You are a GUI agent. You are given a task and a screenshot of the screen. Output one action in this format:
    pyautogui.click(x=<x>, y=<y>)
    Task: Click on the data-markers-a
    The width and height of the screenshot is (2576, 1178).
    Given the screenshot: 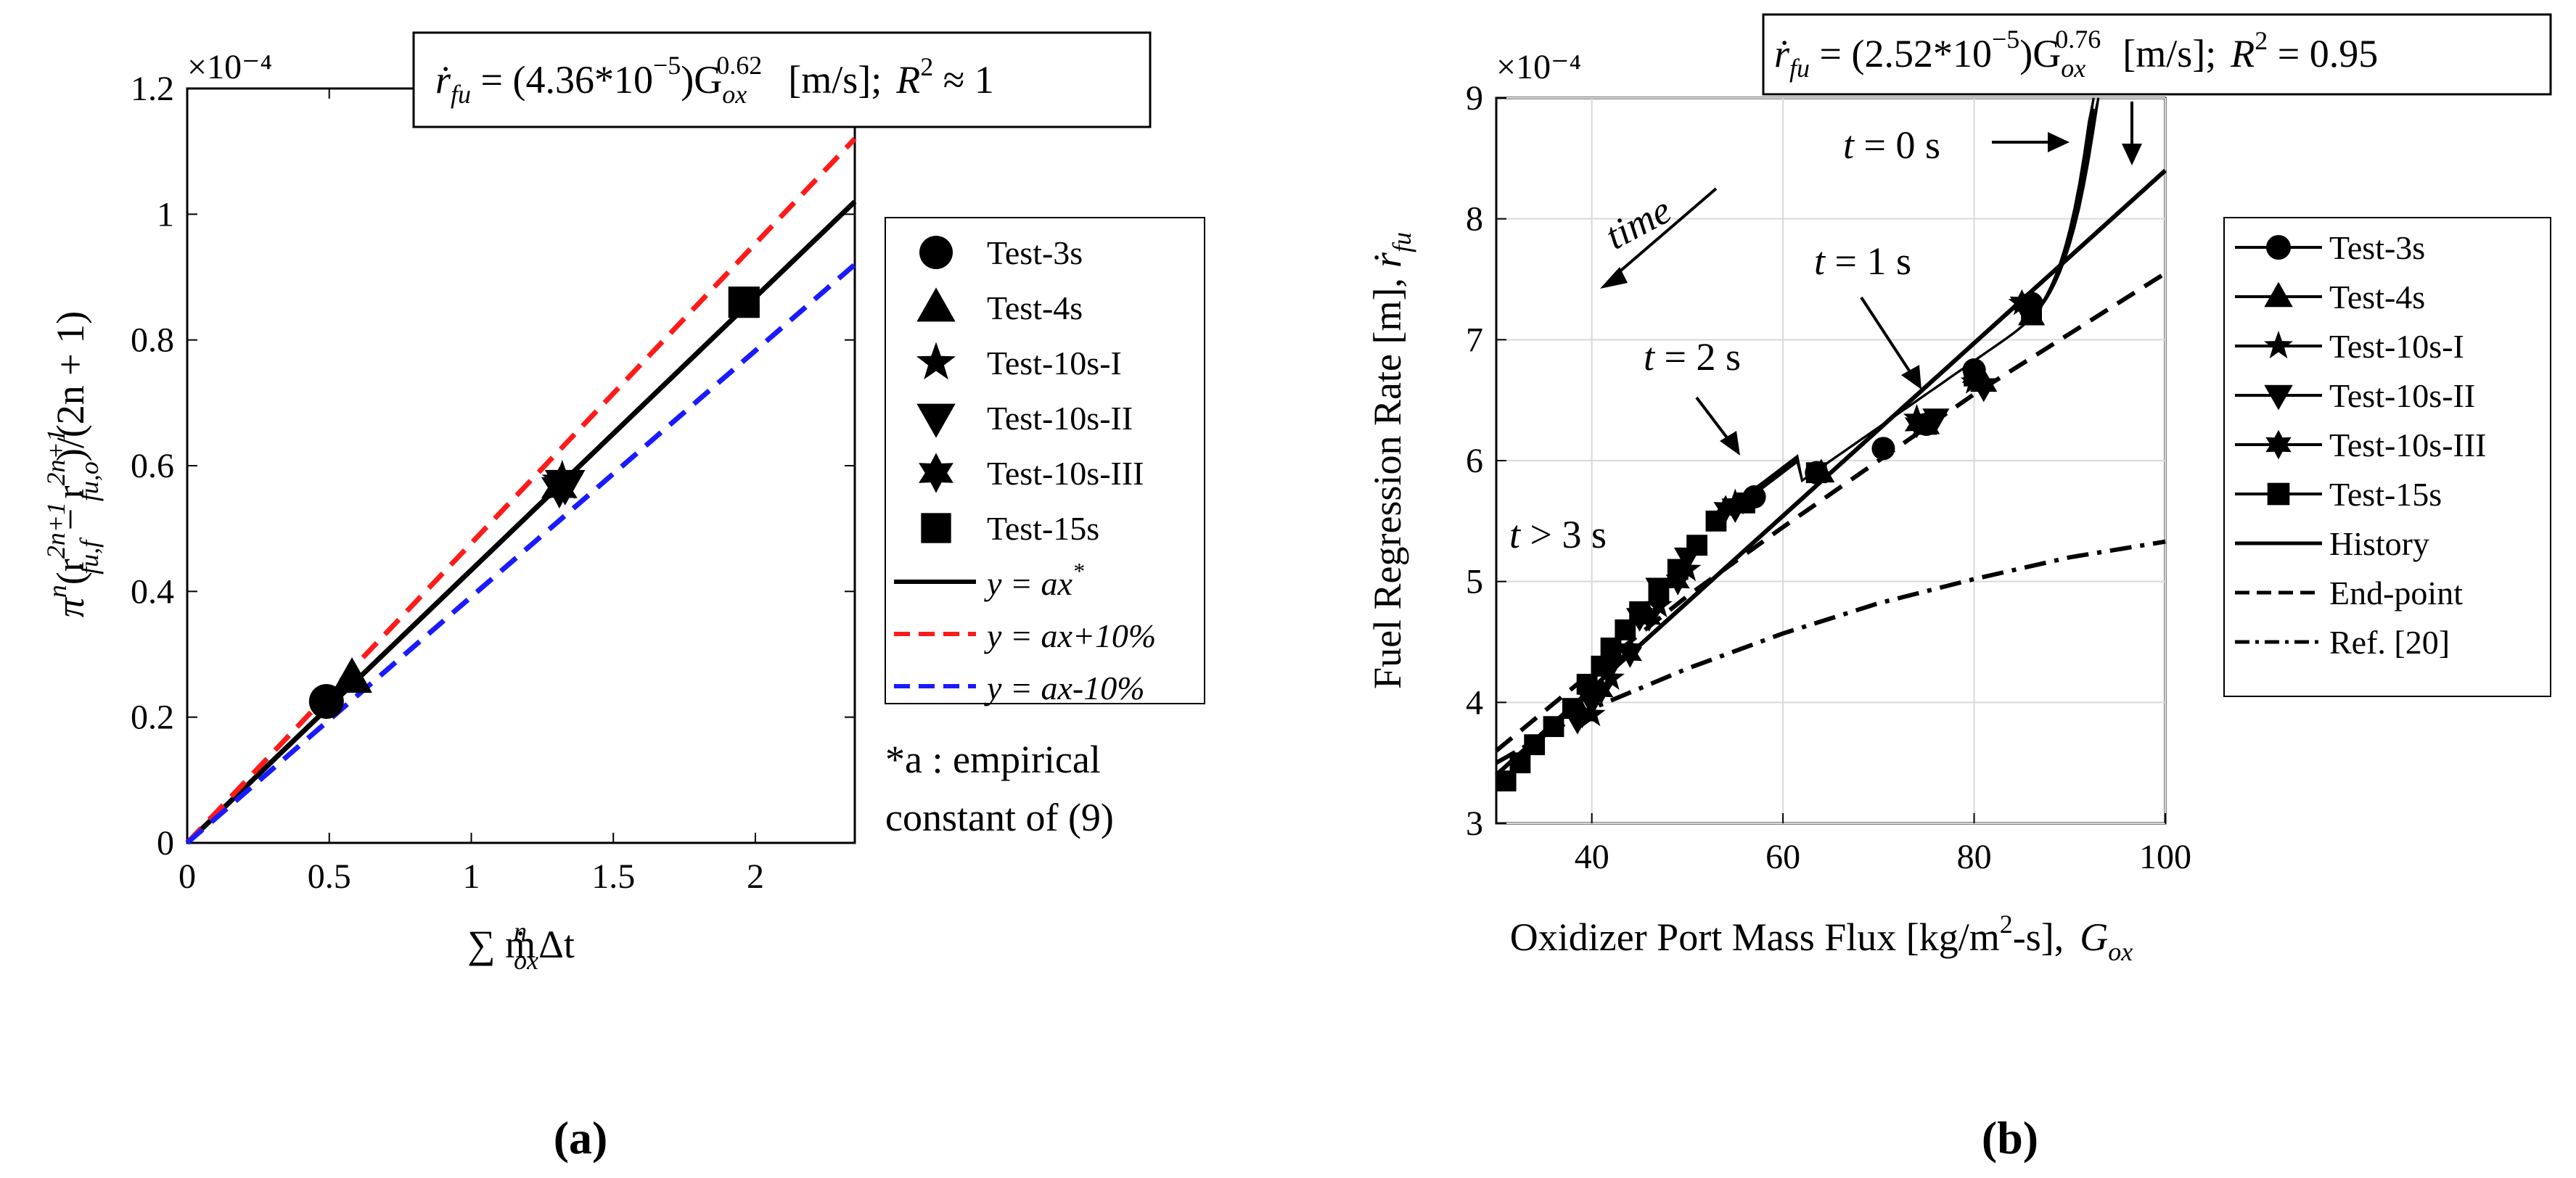 What is the action you would take?
    pyautogui.click(x=534, y=503)
    